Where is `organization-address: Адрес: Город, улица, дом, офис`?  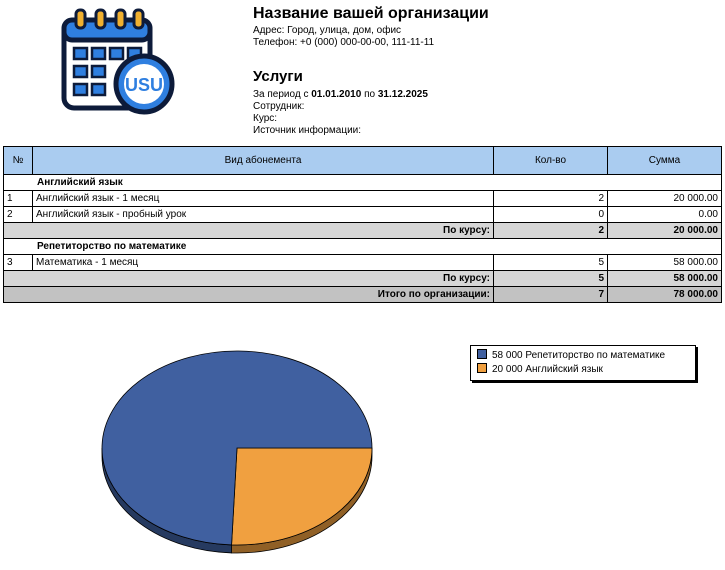
organization-address: Адрес: Город, улица, дом, офис is located at coordinates (327, 30).